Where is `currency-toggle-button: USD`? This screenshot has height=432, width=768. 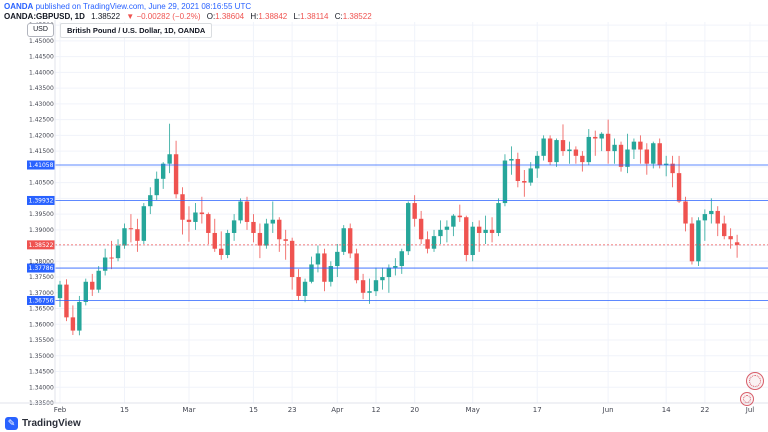 currency-toggle-button: USD is located at coordinates (40, 30).